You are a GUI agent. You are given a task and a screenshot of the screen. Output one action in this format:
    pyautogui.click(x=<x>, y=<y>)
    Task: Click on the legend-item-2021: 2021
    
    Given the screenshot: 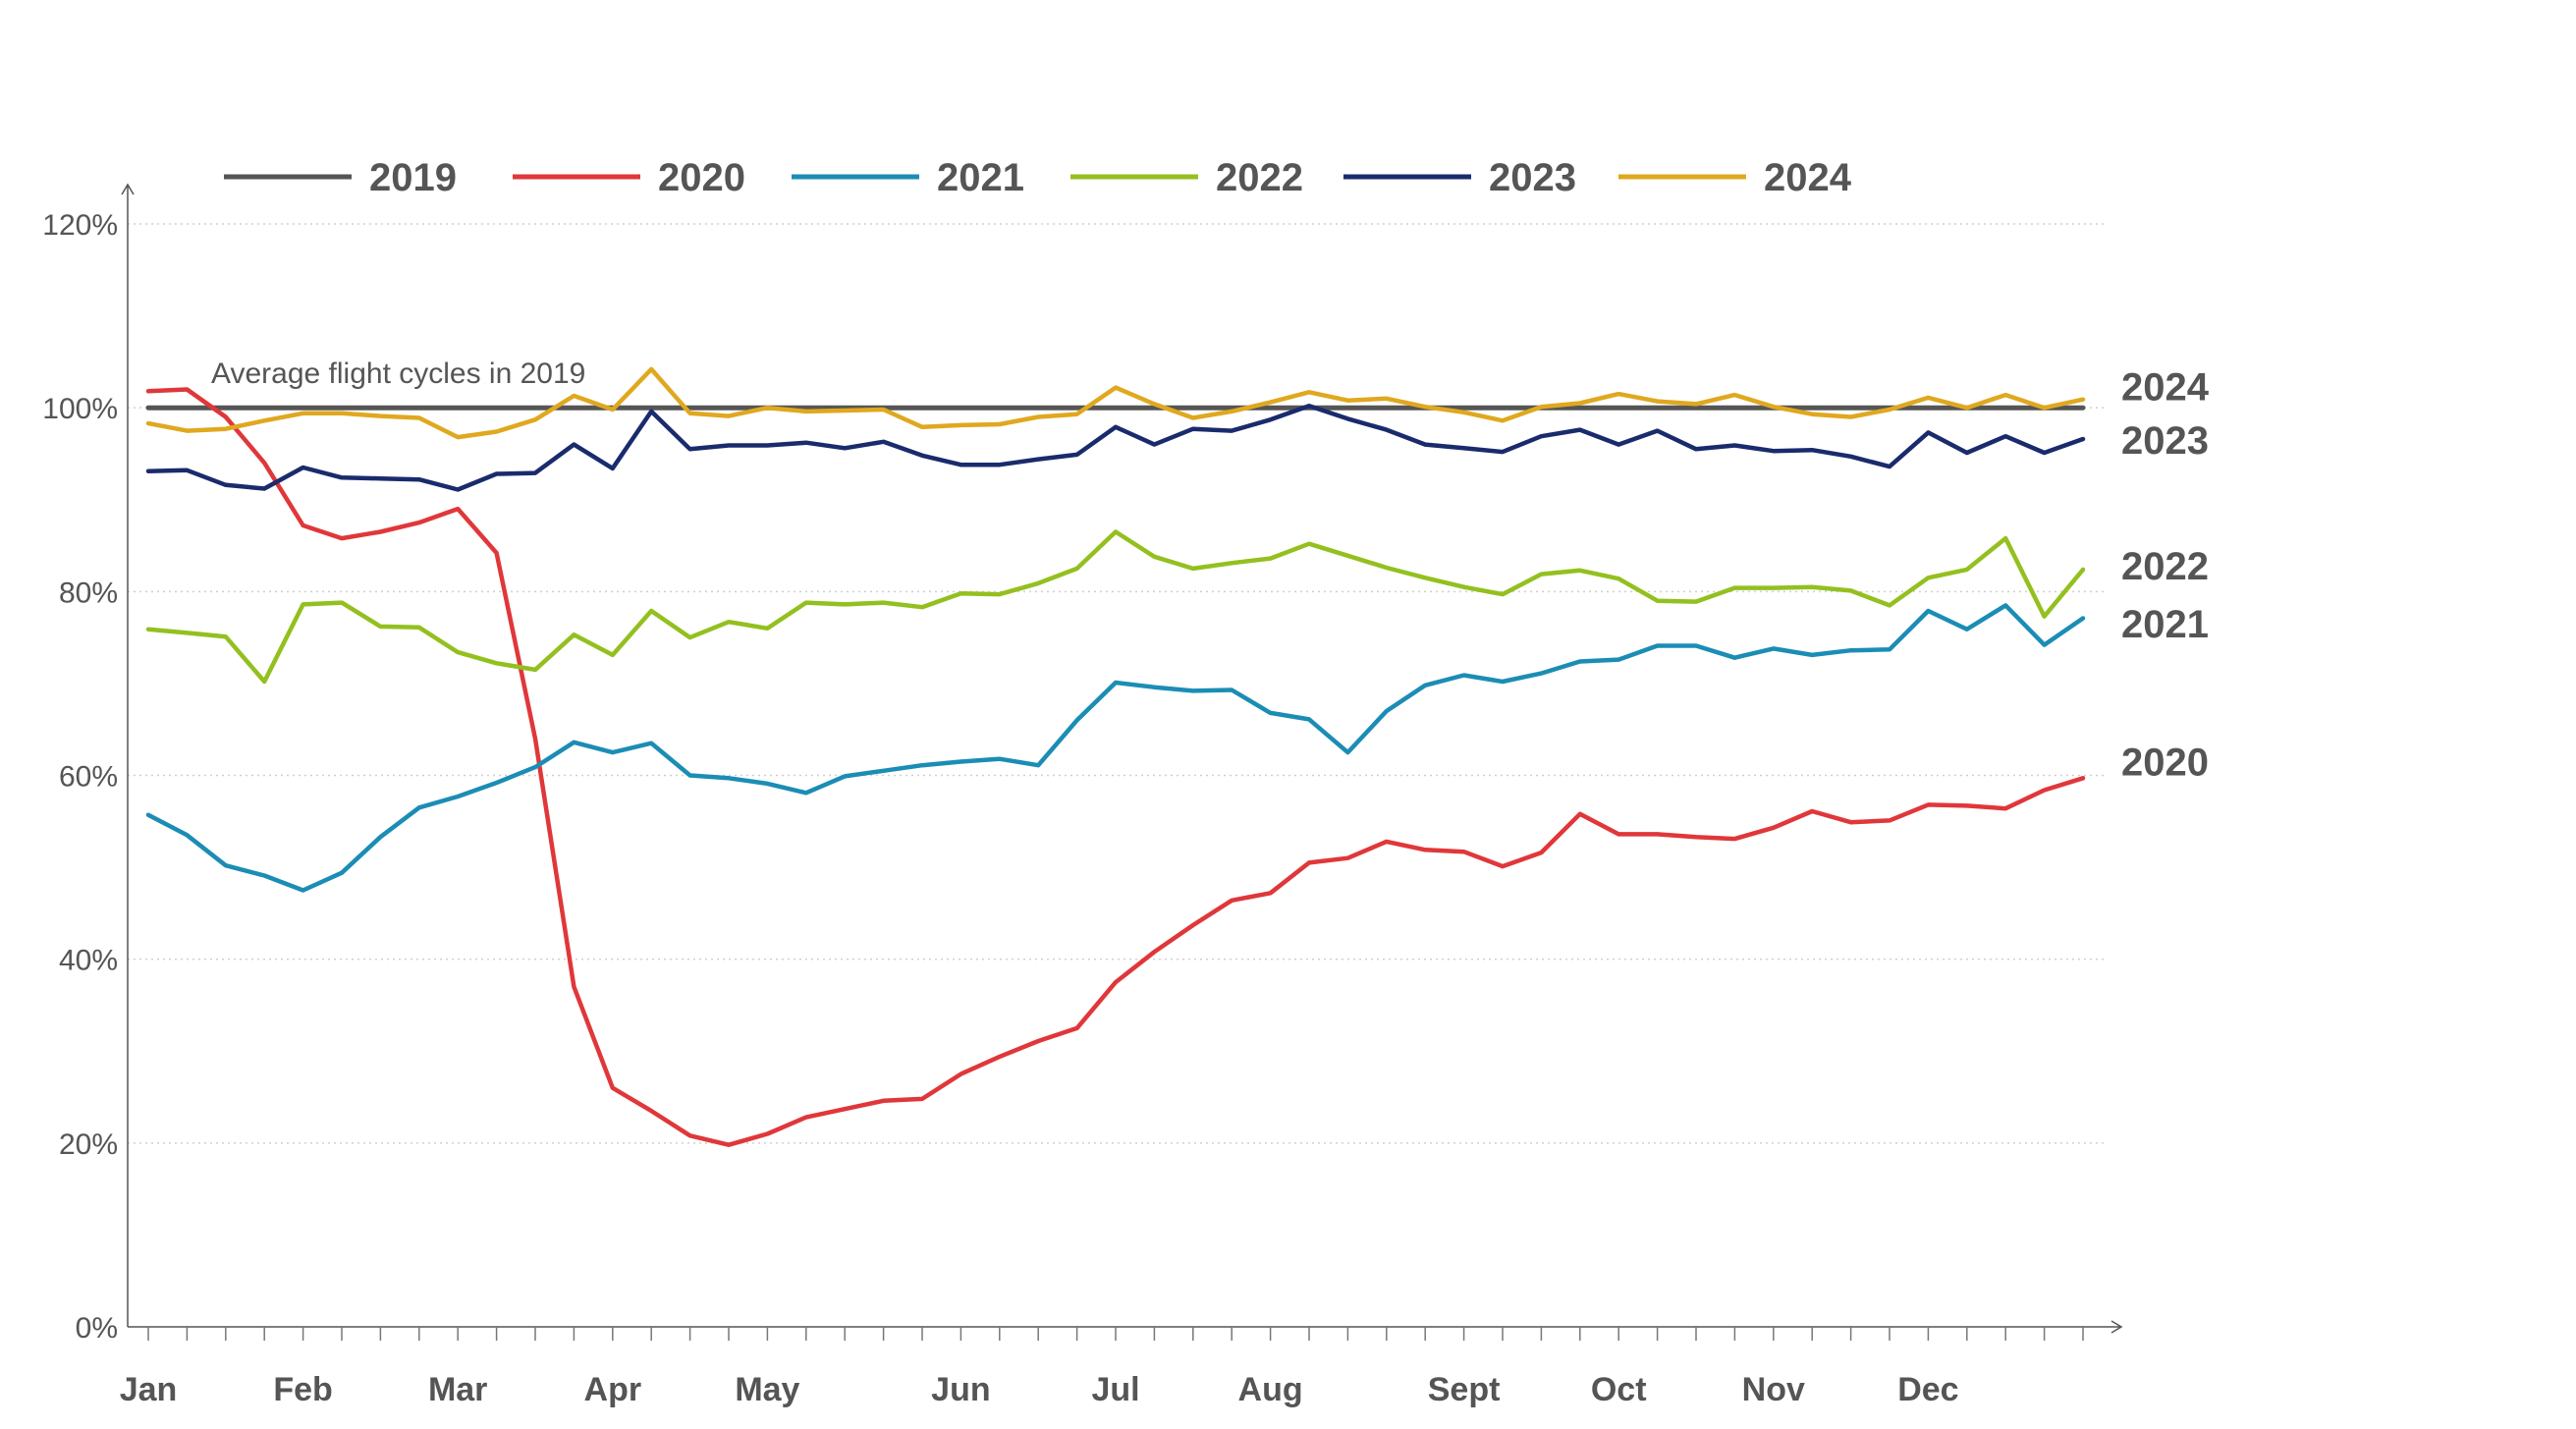 What is the action you would take?
    pyautogui.click(x=908, y=177)
    